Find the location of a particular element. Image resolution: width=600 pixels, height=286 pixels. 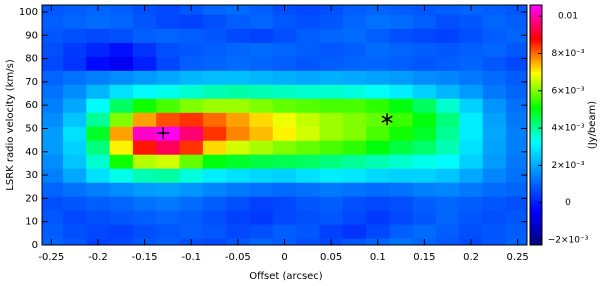

x-tick-label: 0 is located at coordinates (284, 257).